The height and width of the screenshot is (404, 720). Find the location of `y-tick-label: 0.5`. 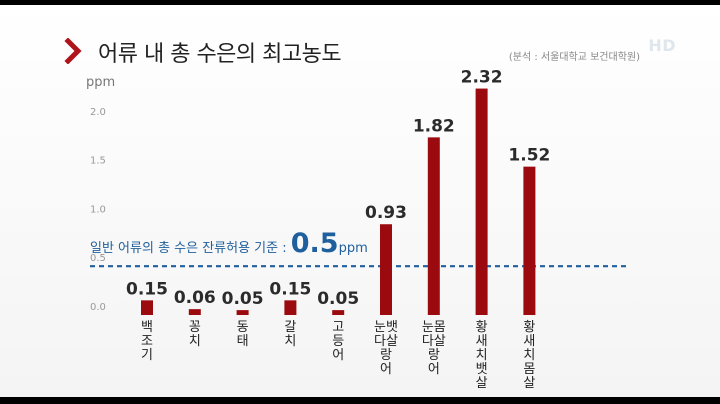

y-tick-label: 0.5 is located at coordinates (98, 258).